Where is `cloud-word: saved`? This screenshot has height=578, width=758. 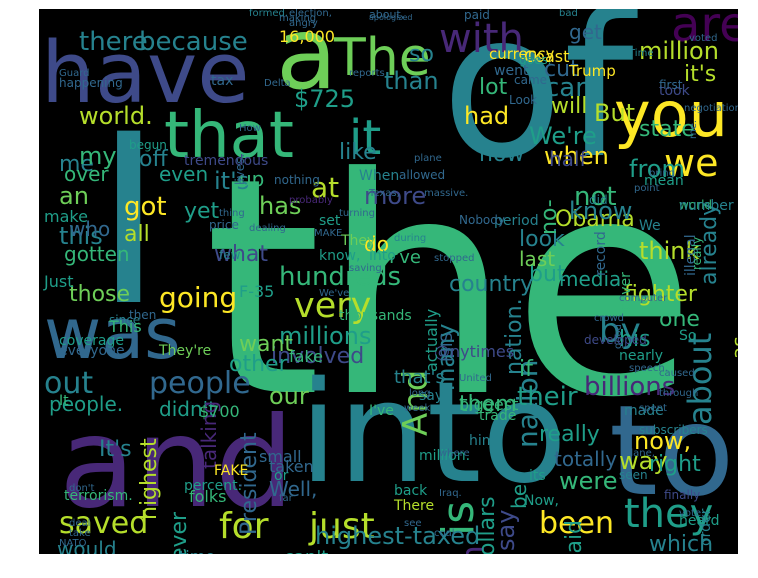 cloud-word: saved is located at coordinates (104, 523).